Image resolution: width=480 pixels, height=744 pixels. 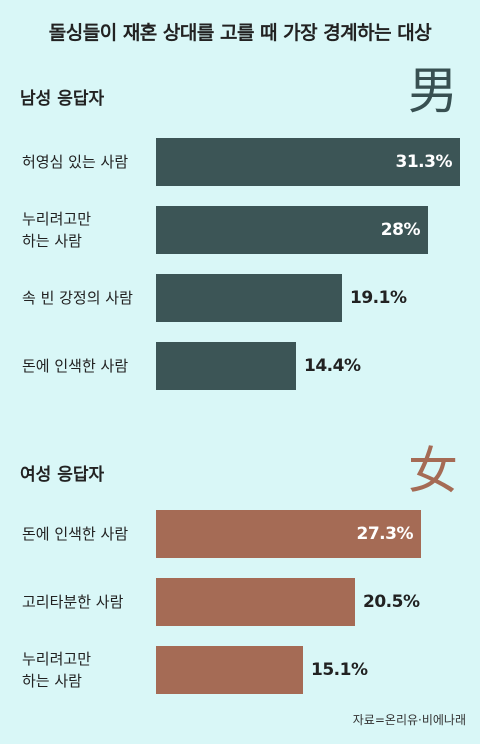 I want to click on female-section-label: 여성 응답자, so click(x=62, y=475).